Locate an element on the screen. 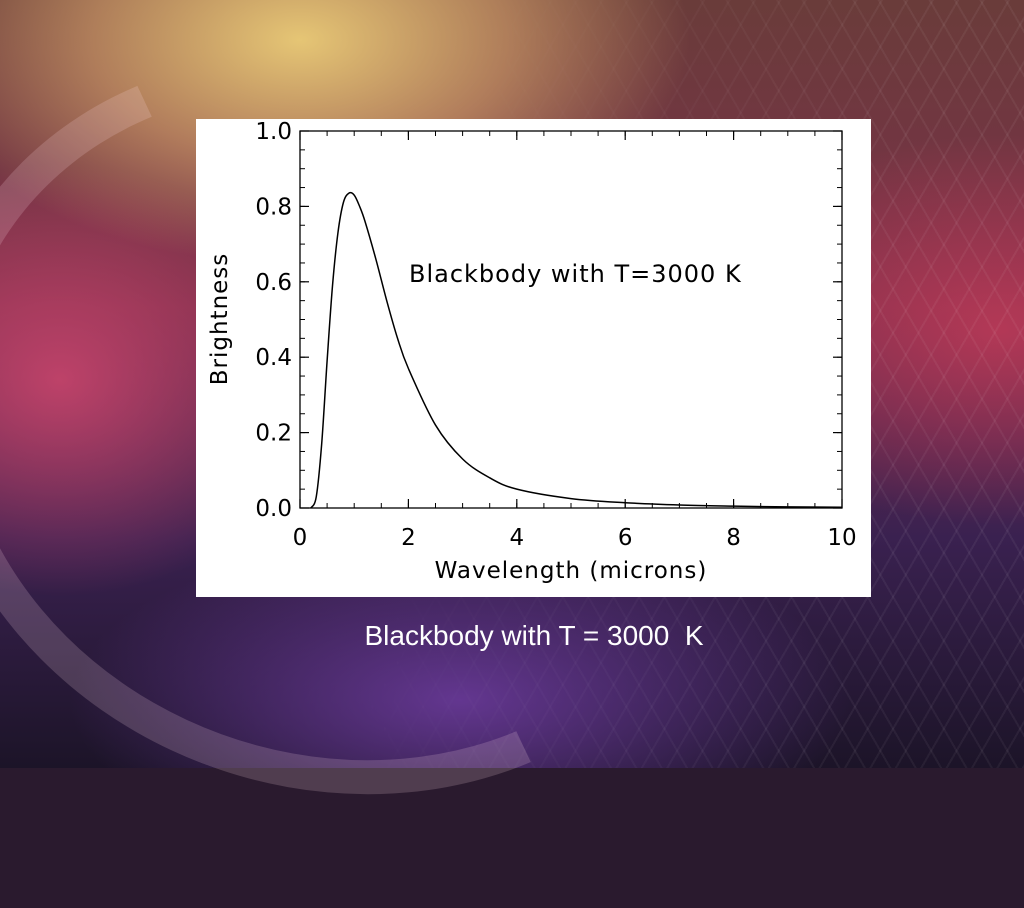  x-tick-label: 4 is located at coordinates (516, 538).